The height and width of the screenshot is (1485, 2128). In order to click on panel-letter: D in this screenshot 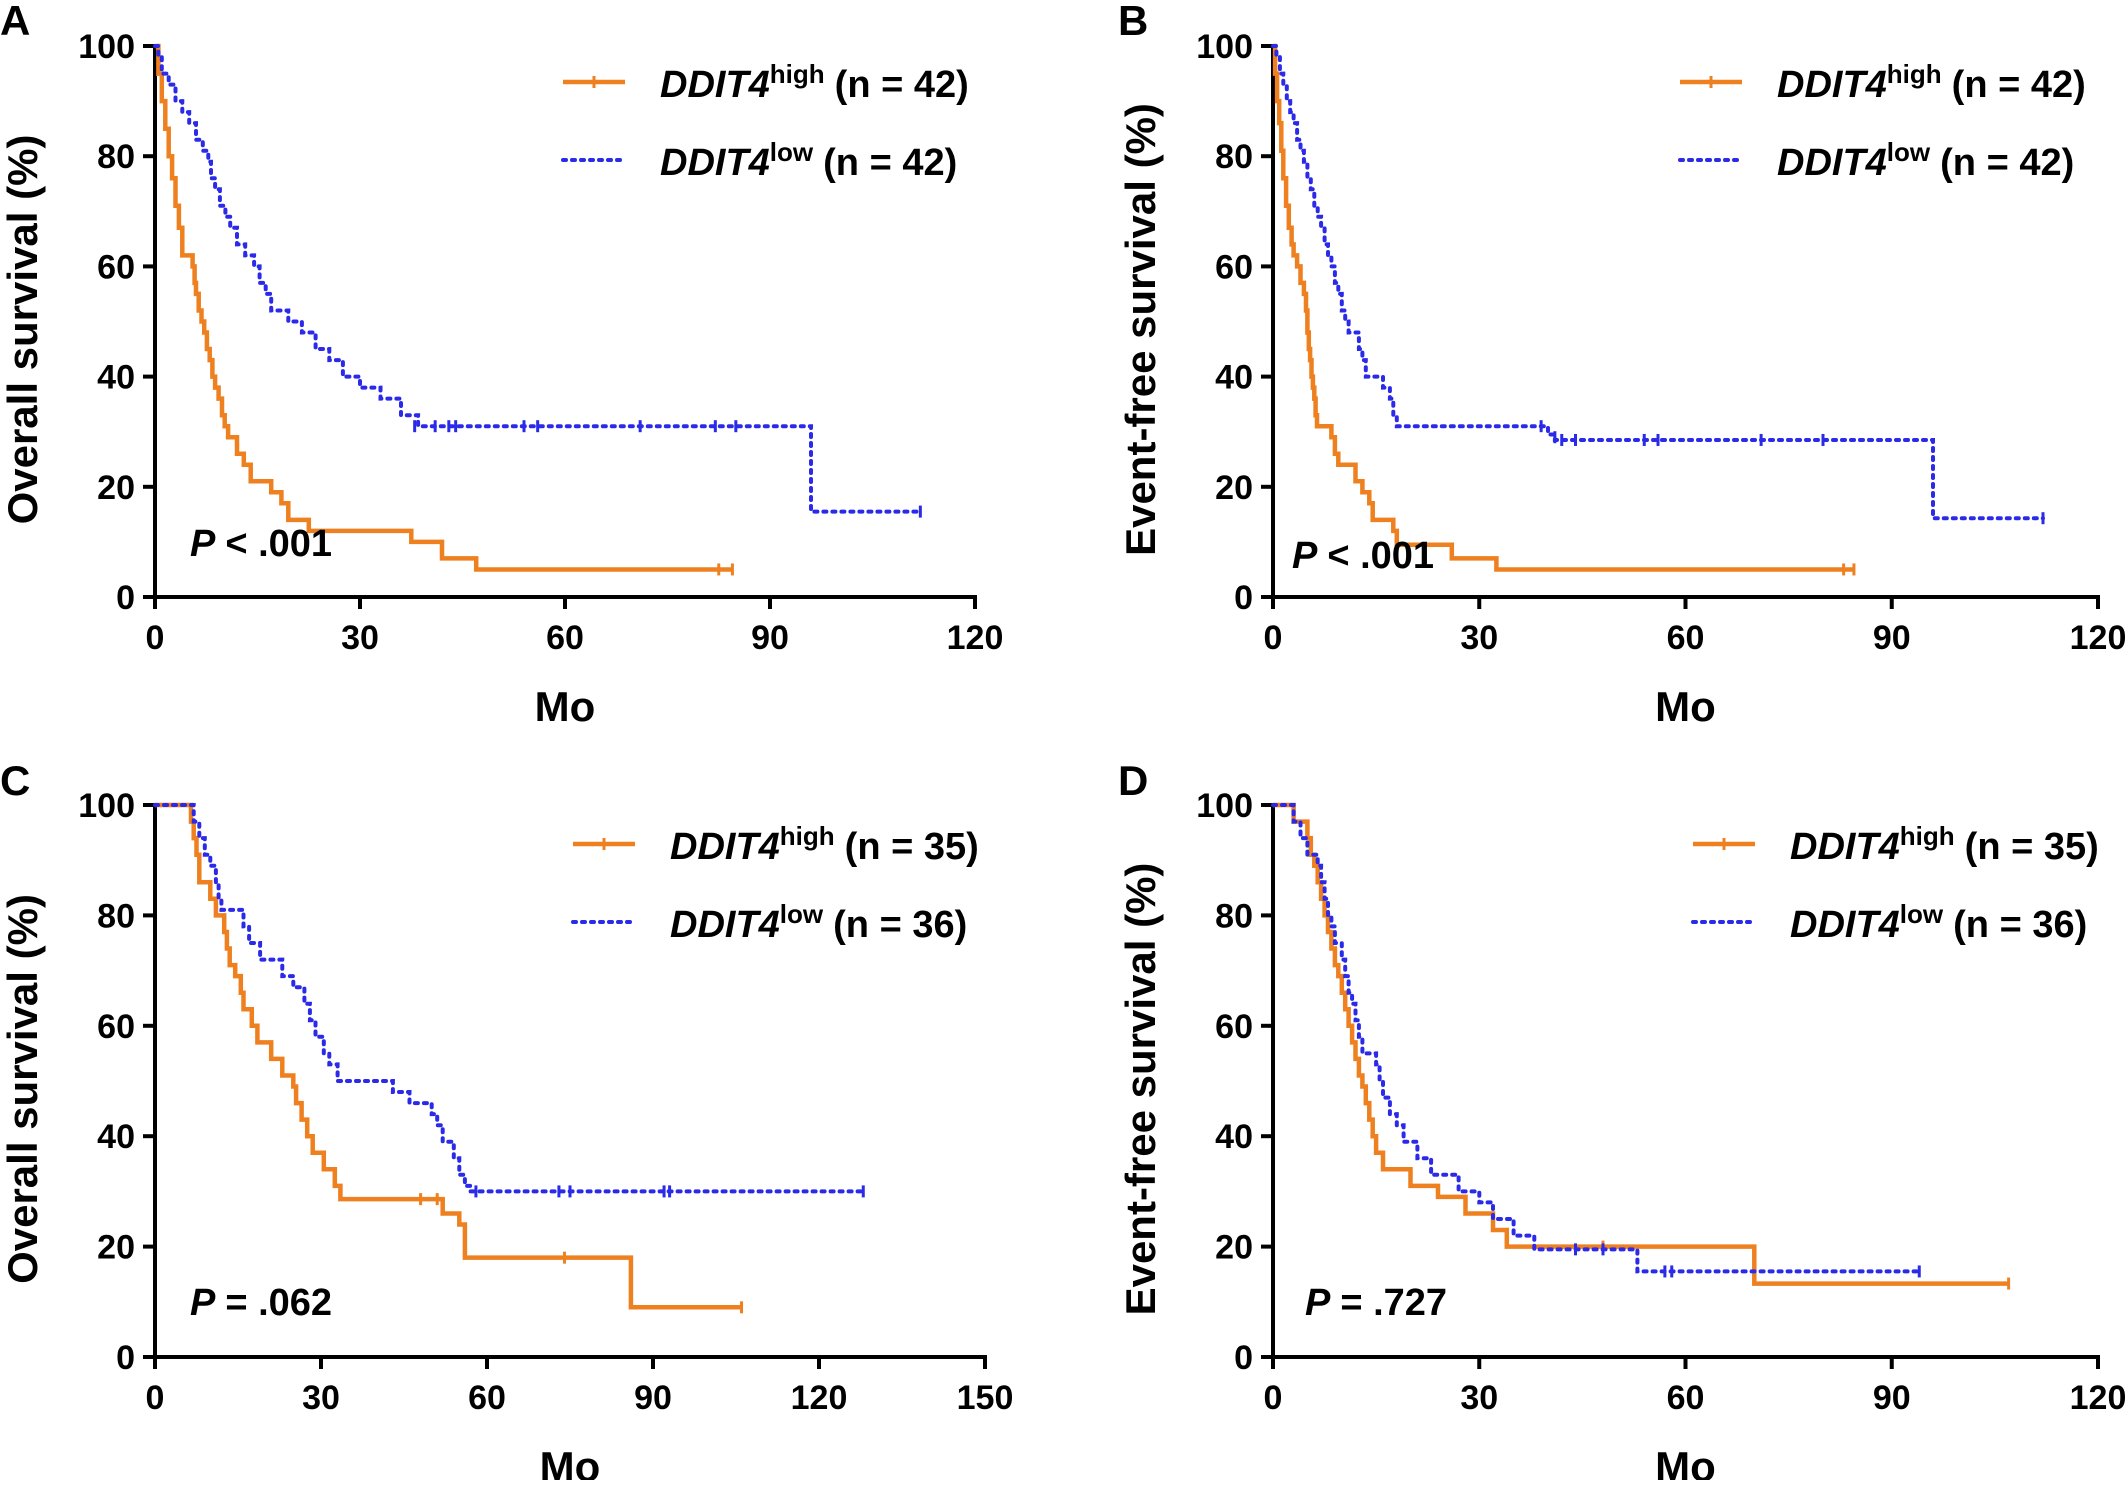, I will do `click(1133, 780)`.